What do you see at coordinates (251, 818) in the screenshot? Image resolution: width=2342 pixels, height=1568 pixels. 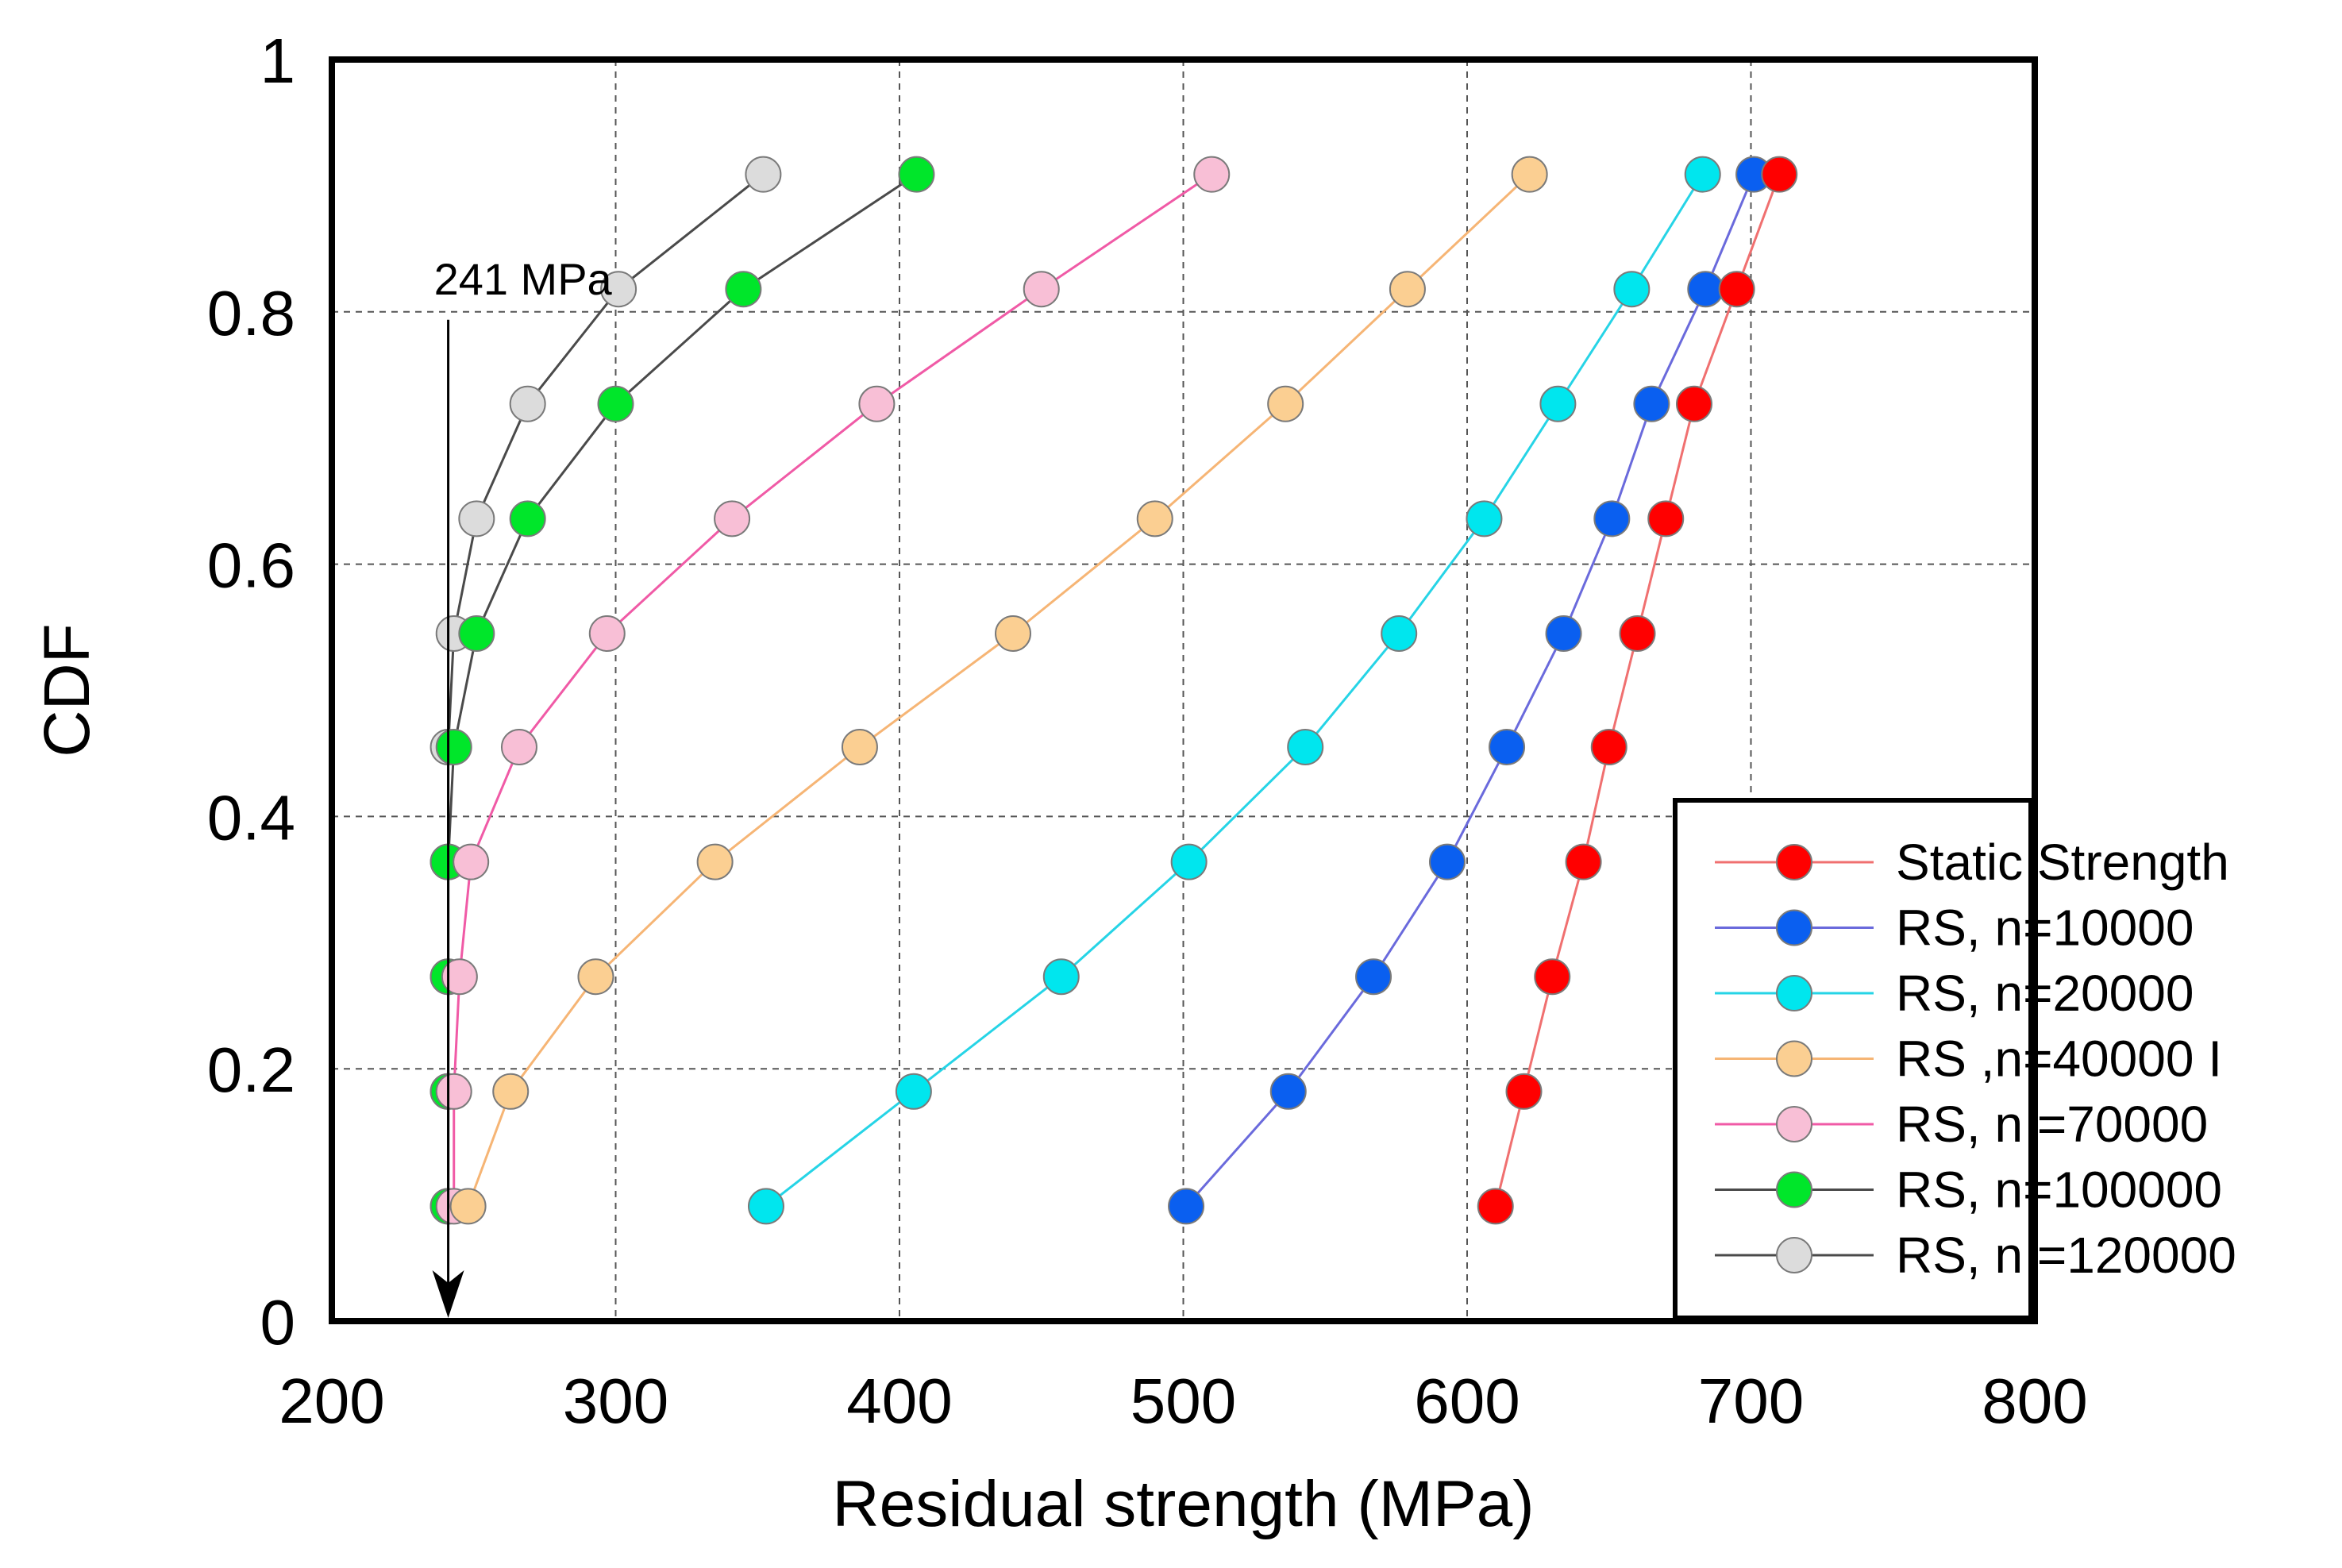 I see `y-tick-label: 0.4` at bounding box center [251, 818].